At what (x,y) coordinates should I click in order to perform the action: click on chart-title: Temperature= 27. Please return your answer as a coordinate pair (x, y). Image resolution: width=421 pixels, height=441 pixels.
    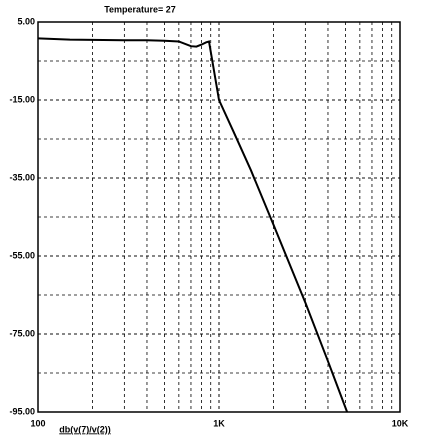
    Looking at the image, I should click on (140, 9).